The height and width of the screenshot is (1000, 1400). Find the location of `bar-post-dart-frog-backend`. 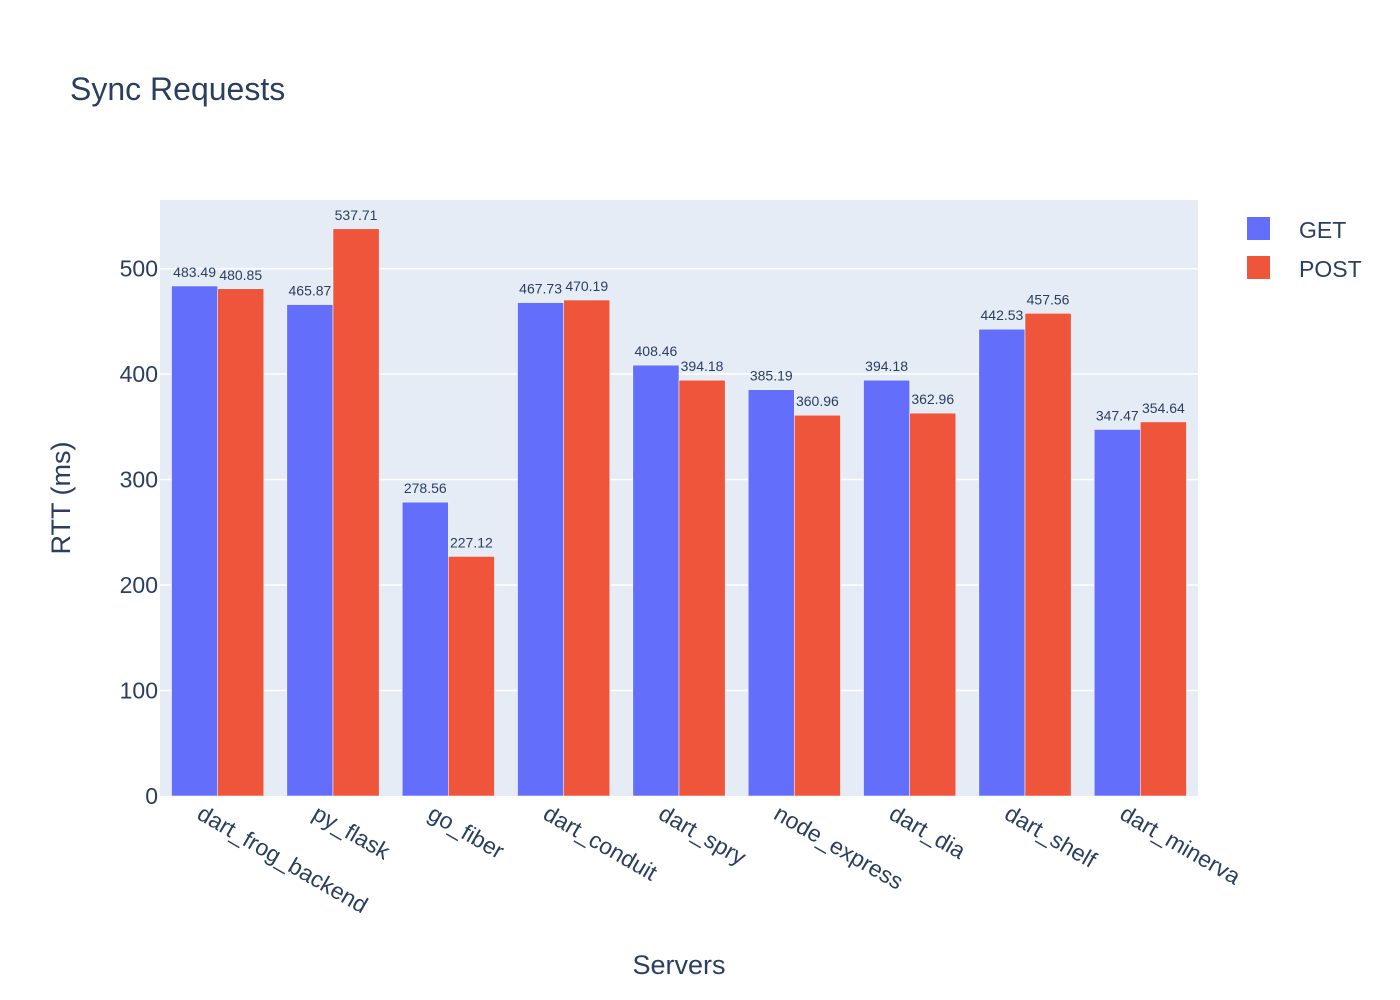

bar-post-dart-frog-backend is located at coordinates (241, 542).